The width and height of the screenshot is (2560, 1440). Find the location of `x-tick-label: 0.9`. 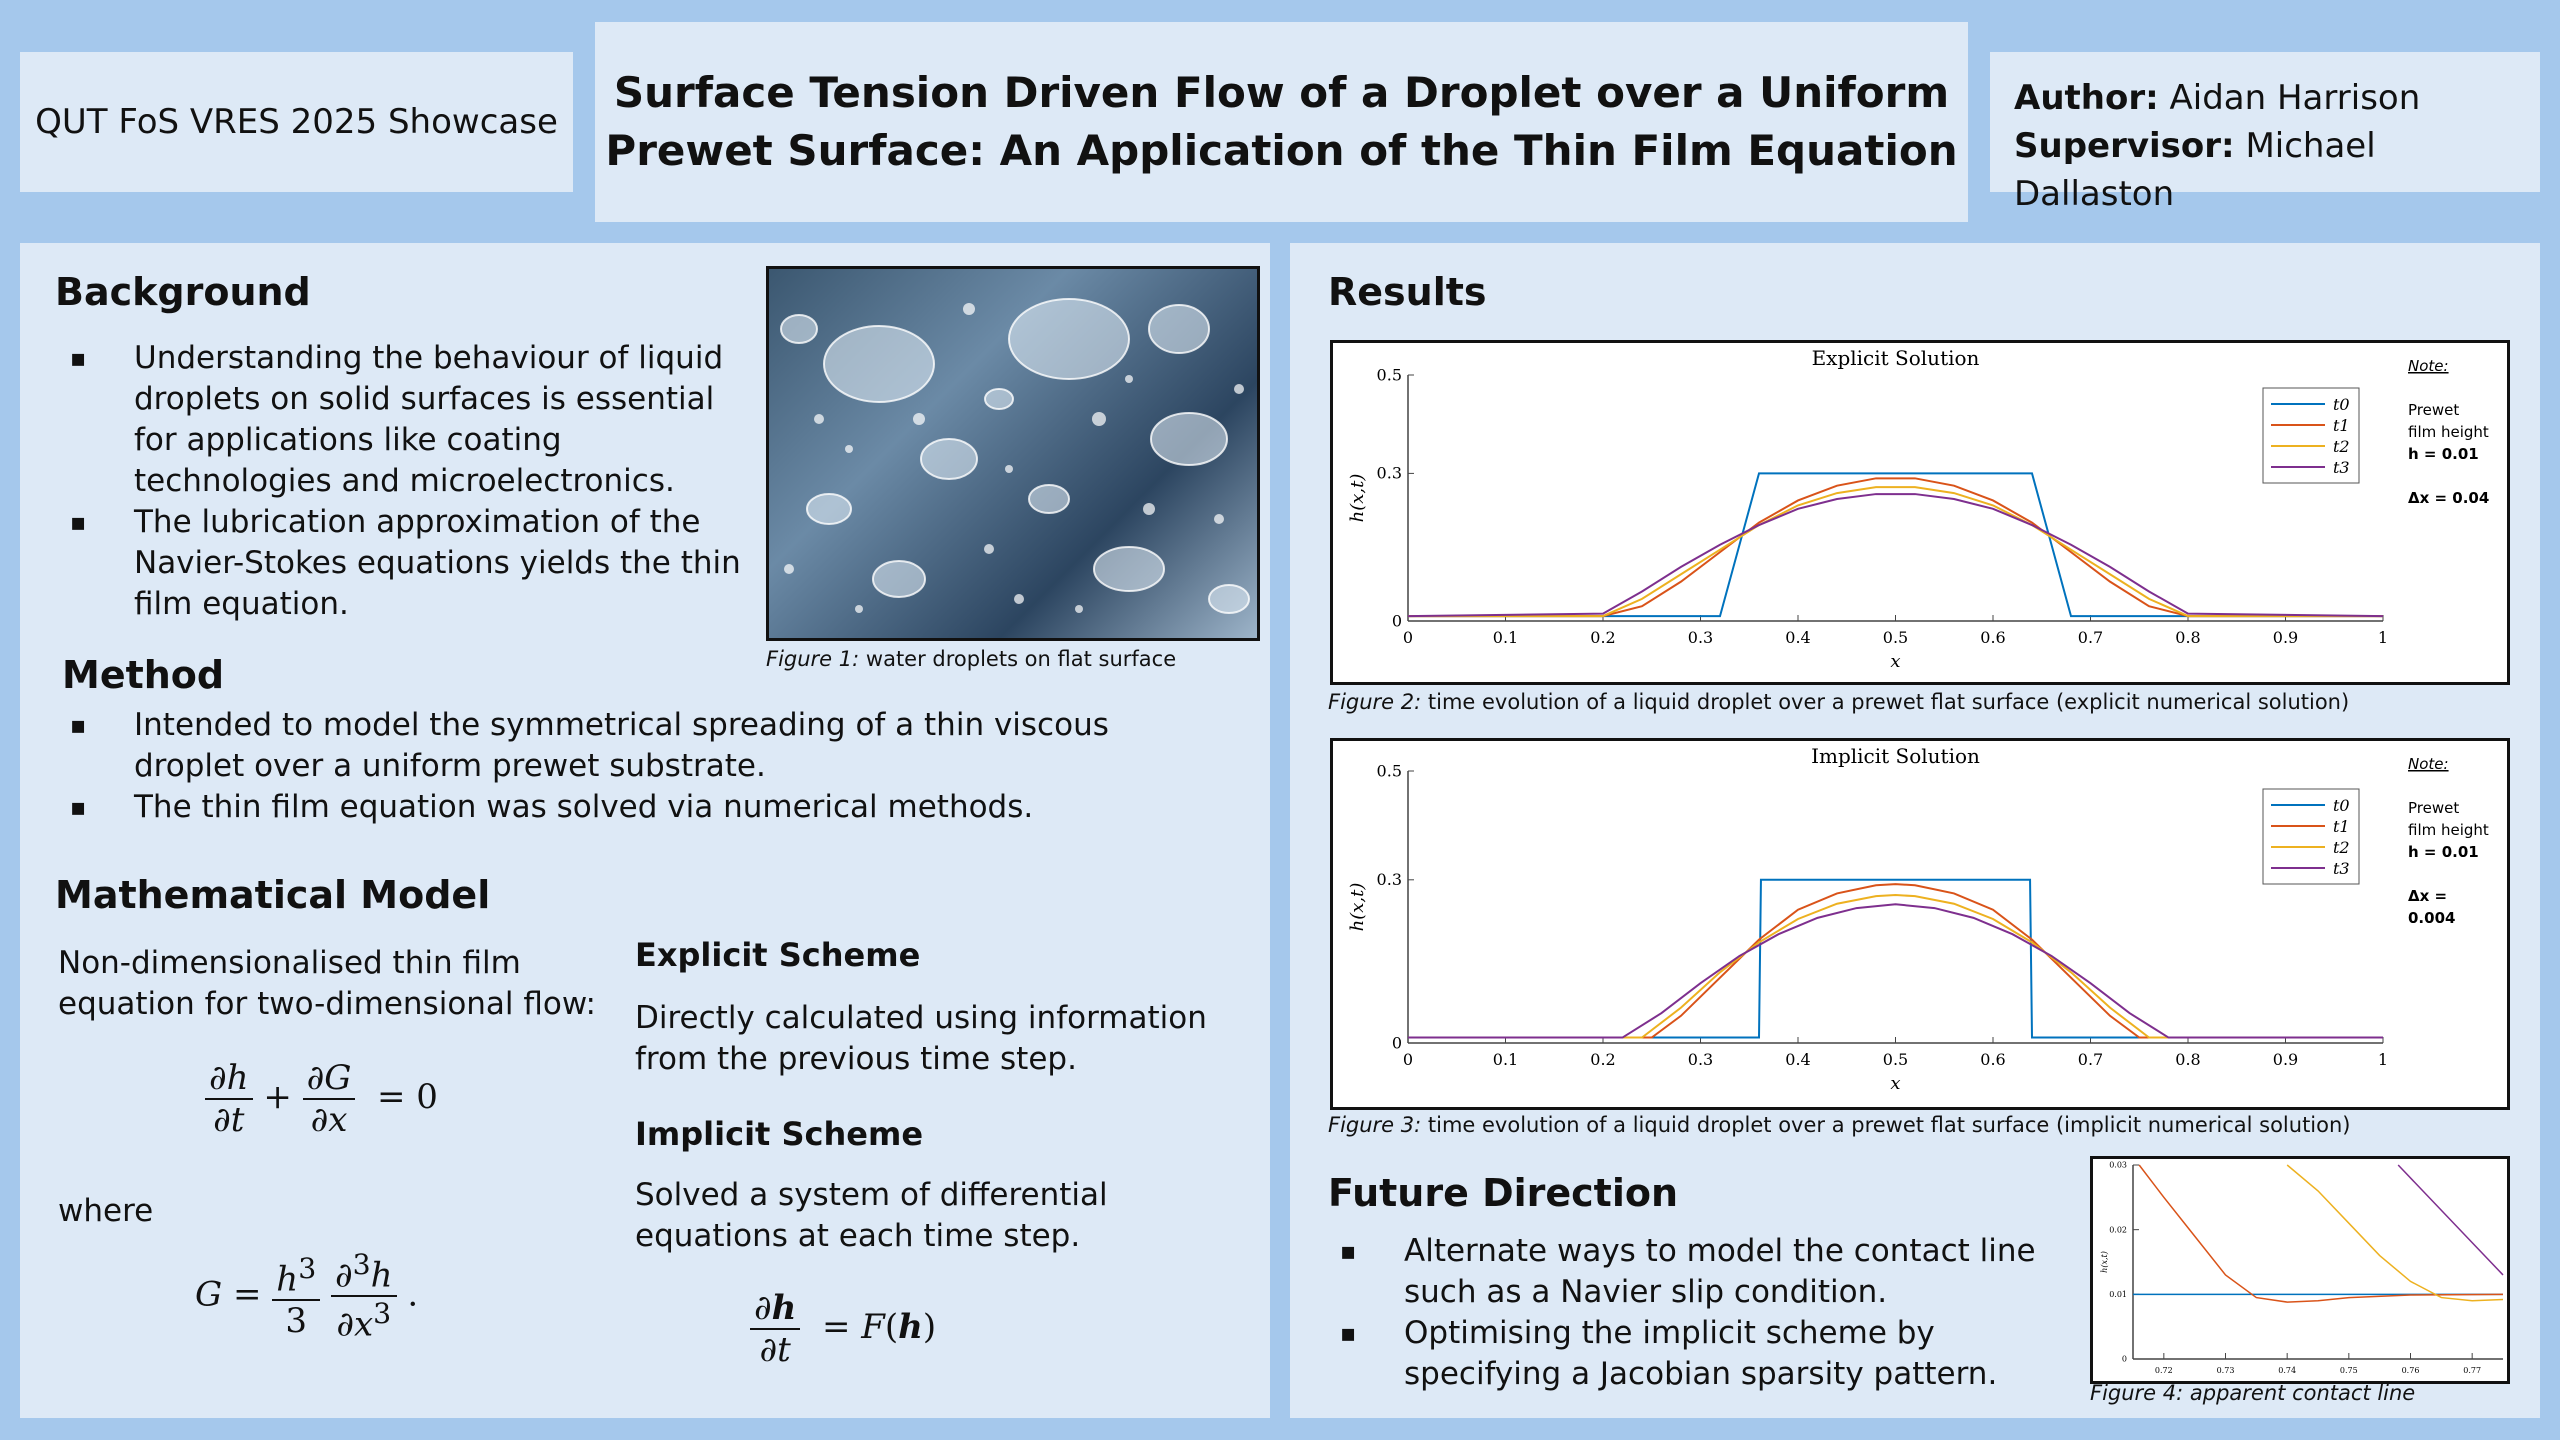

x-tick-label: 0.9 is located at coordinates (2285, 1059).